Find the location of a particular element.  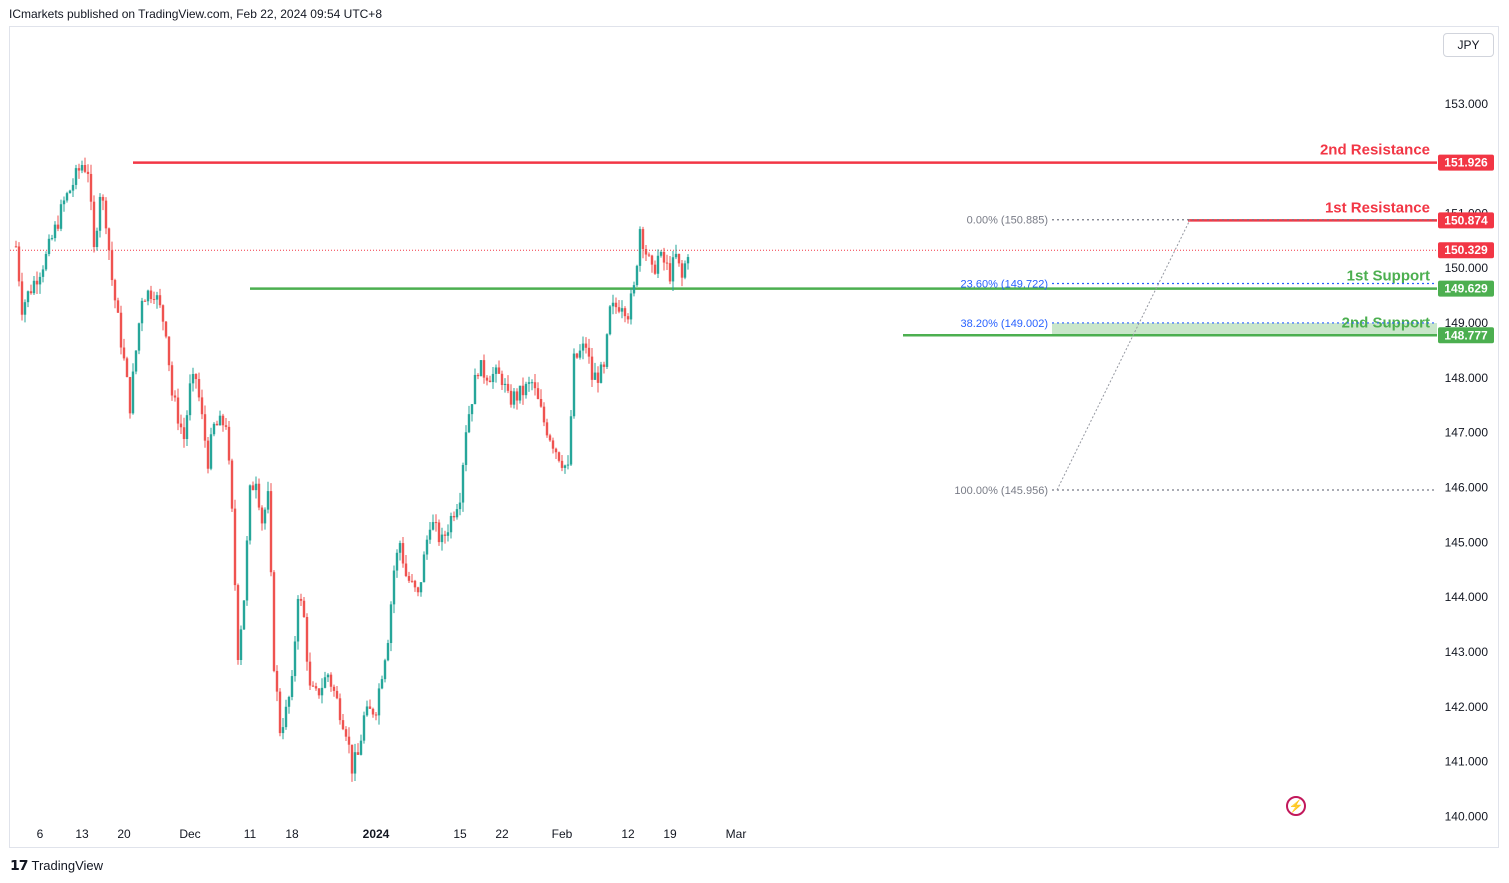

x-tick-label: 6 is located at coordinates (40, 834).